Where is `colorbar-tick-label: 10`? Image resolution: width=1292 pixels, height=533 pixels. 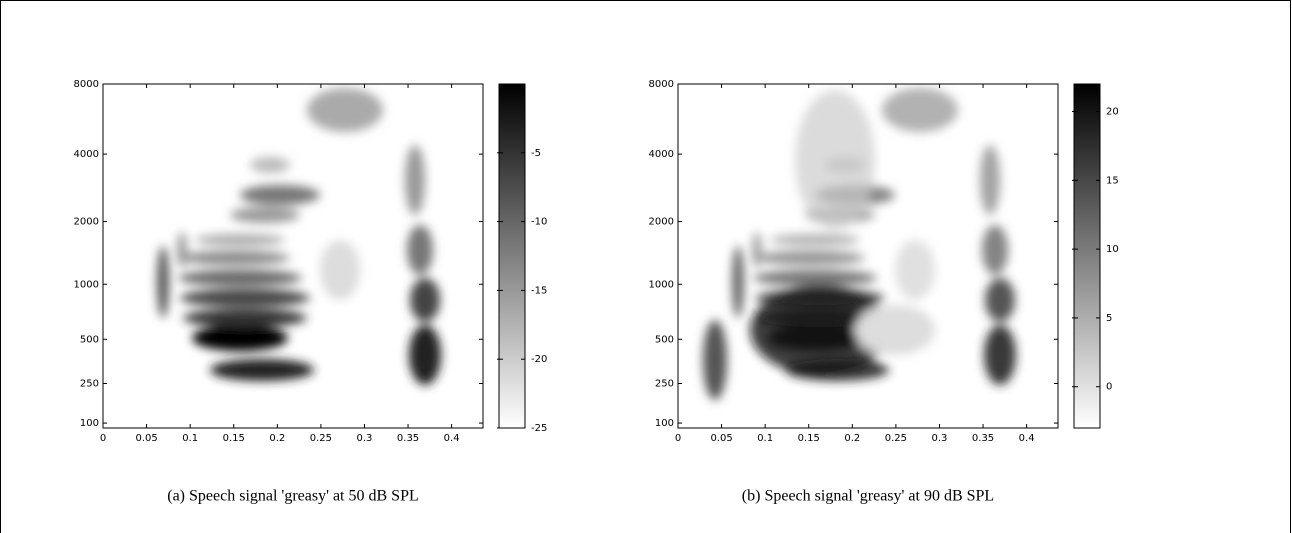
colorbar-tick-label: 10 is located at coordinates (1112, 249).